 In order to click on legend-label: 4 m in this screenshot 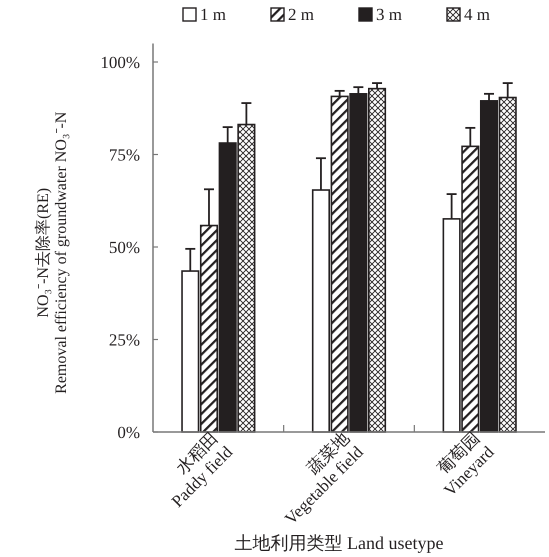, I will do `click(477, 14)`.